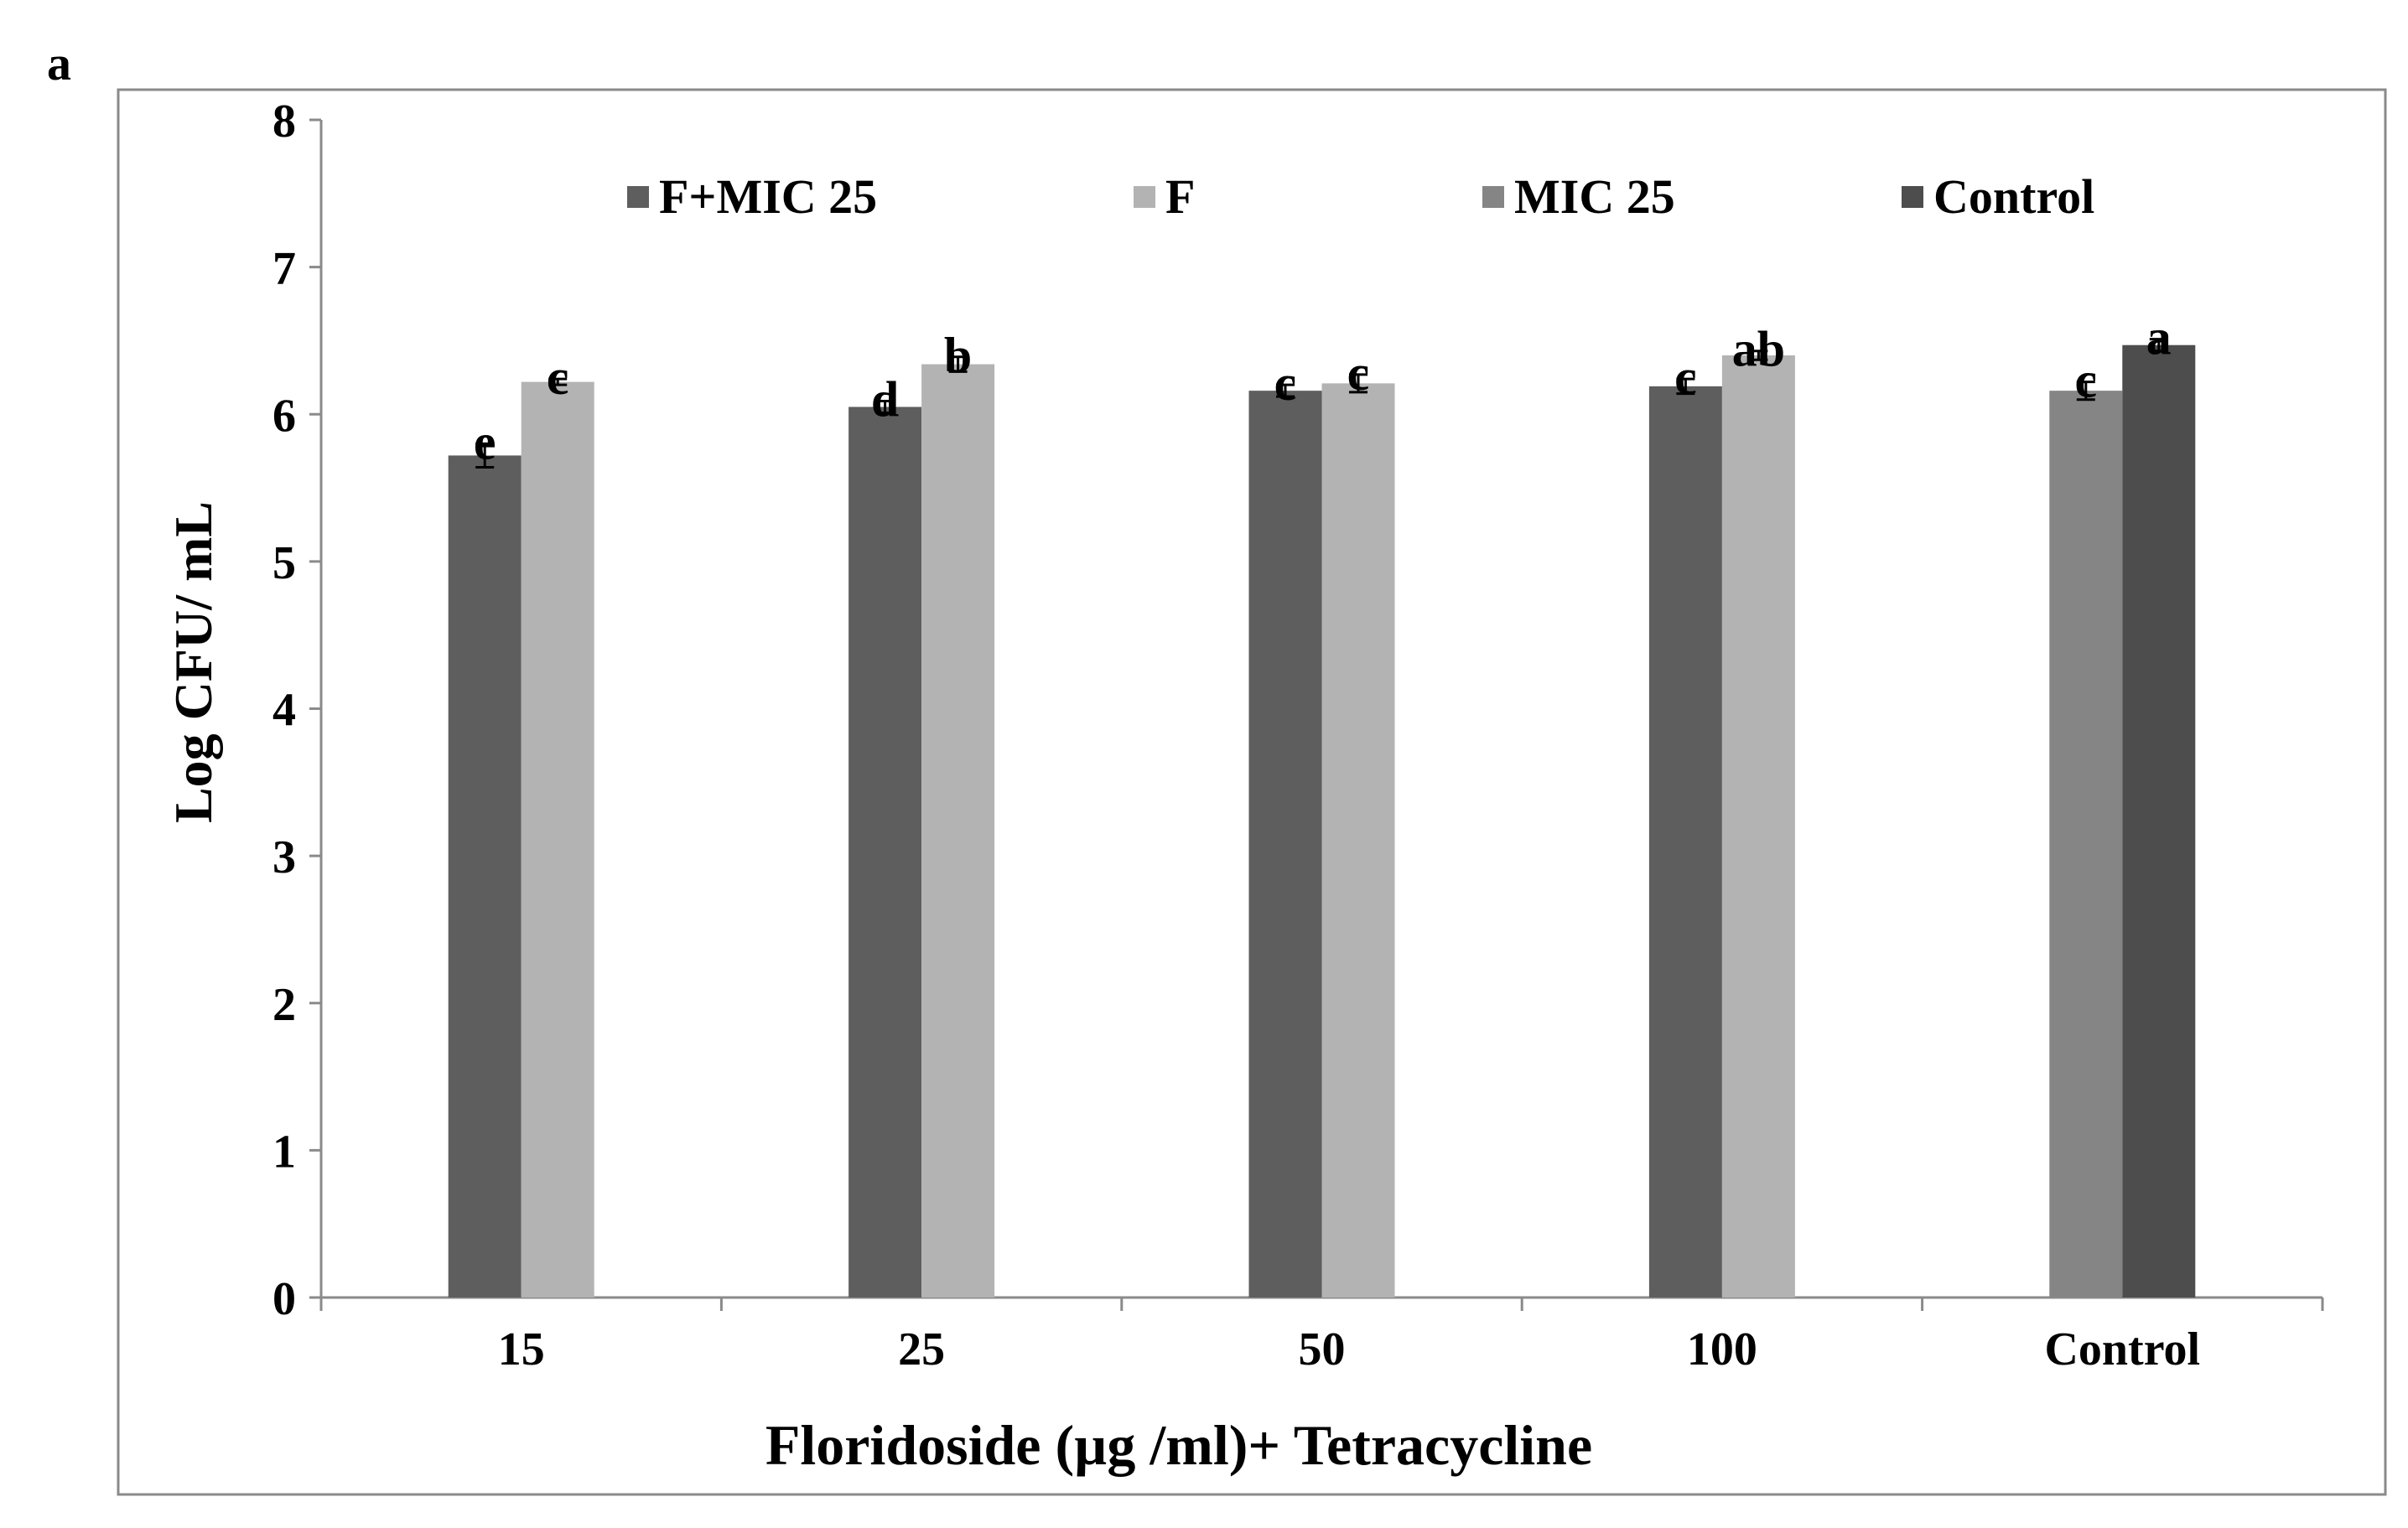 This screenshot has width=2408, height=1528. Describe the element at coordinates (1144, 197) in the screenshot. I see `legend-swatch-f` at that location.